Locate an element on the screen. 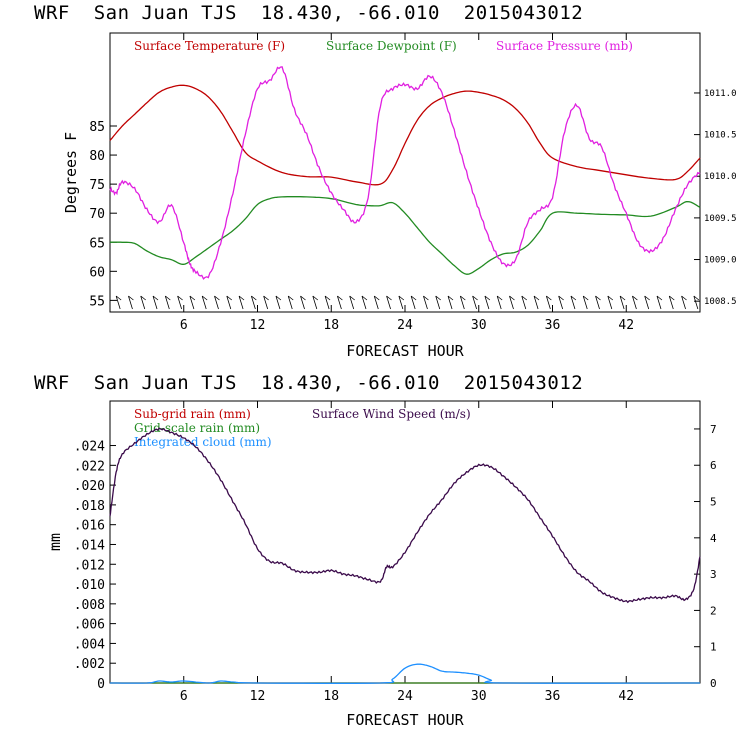 This screenshot has height=740, width=740. bottom-y-tick-label: .024 is located at coordinates (89, 447).